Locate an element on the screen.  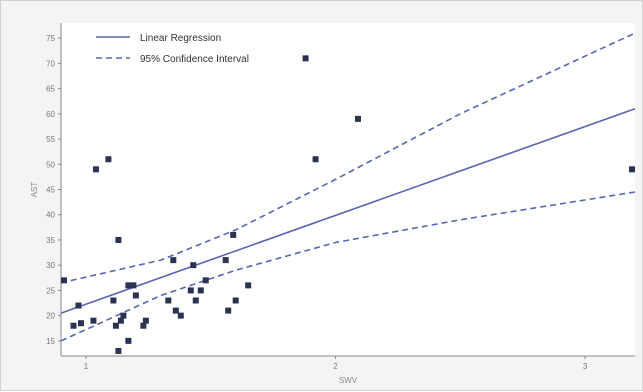
y-tick-label: 30 is located at coordinates (50, 265).